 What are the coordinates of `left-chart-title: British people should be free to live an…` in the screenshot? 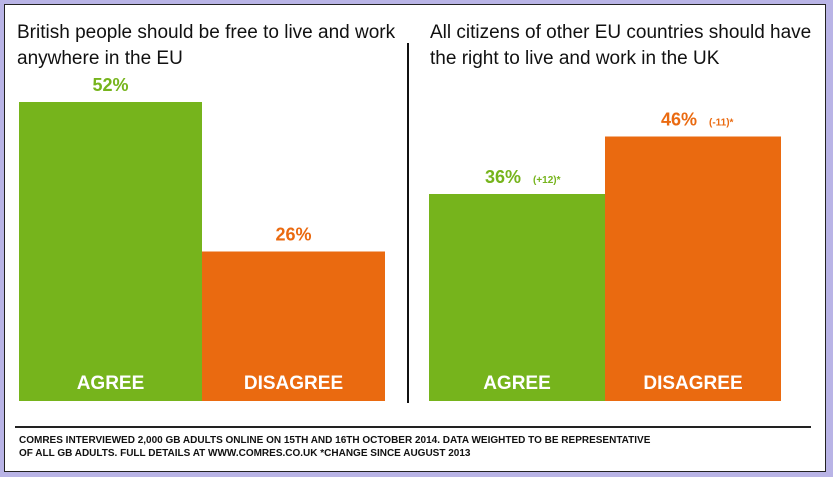 It's located at (206, 45).